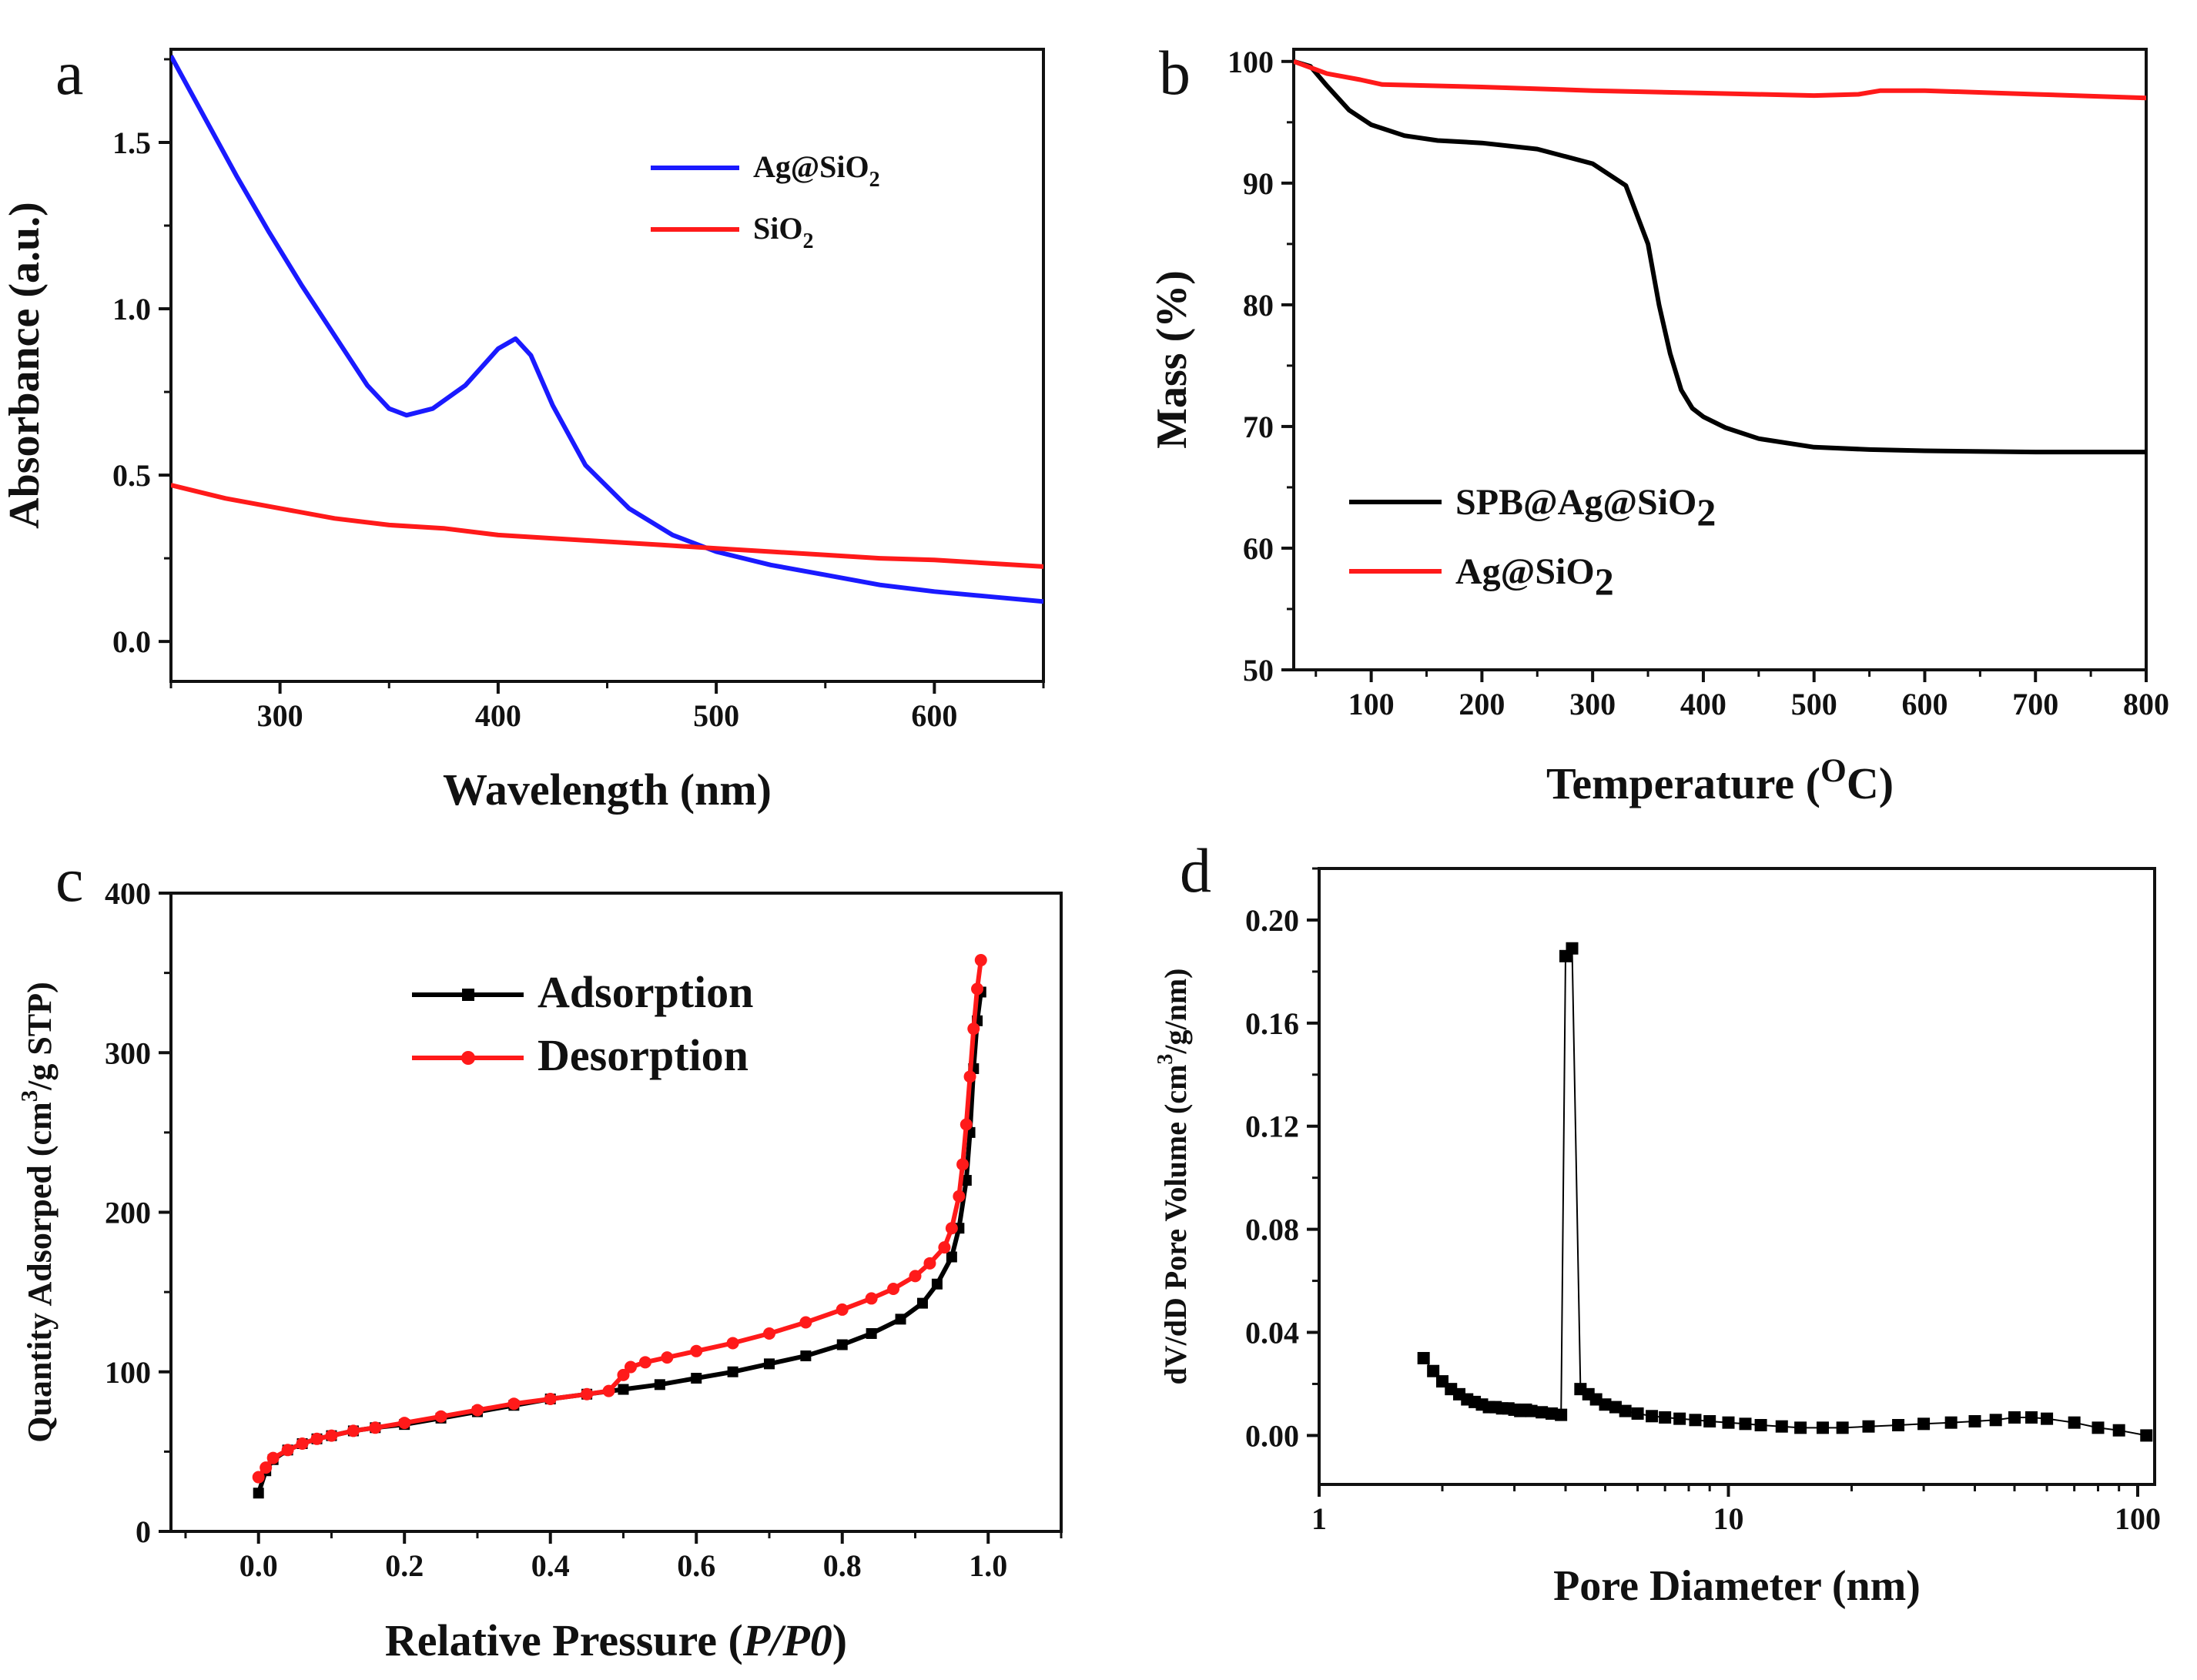 The width and height of the screenshot is (2197, 1680). What do you see at coordinates (37, 1212) in the screenshot?
I see `y-axis-label: Quantity Adsorped (cm3/g STP)` at bounding box center [37, 1212].